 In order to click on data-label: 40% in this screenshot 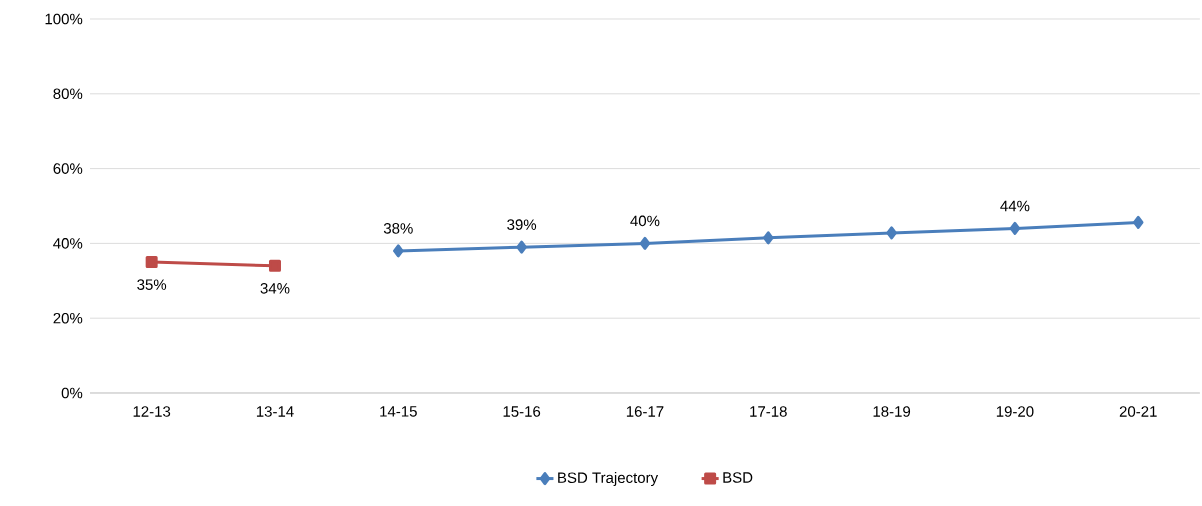, I will do `click(645, 221)`.